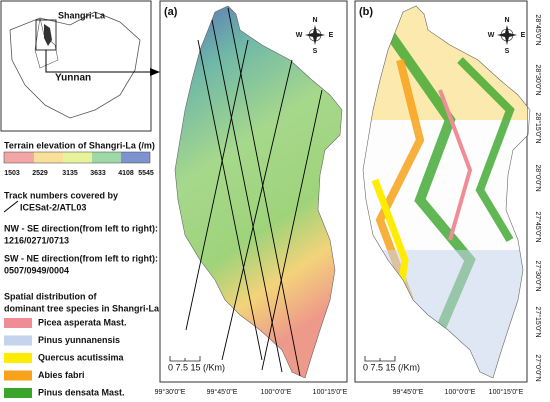 Image resolution: width=550 pixels, height=402 pixels. I want to click on tracks-title: Track numbers covered by, so click(61, 195).